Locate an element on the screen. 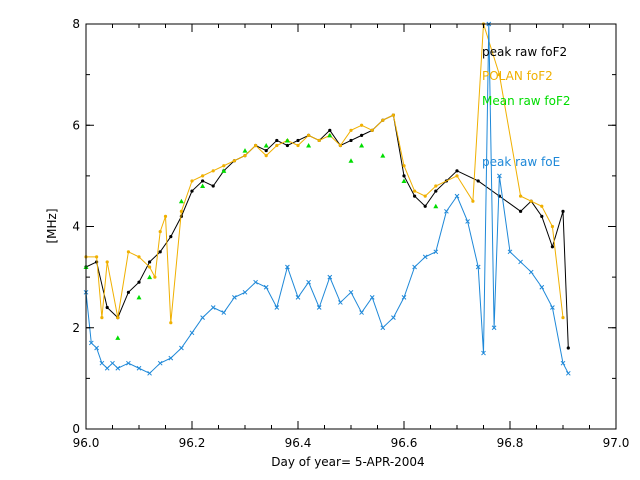  y-tick-label: 2 is located at coordinates (76, 328).